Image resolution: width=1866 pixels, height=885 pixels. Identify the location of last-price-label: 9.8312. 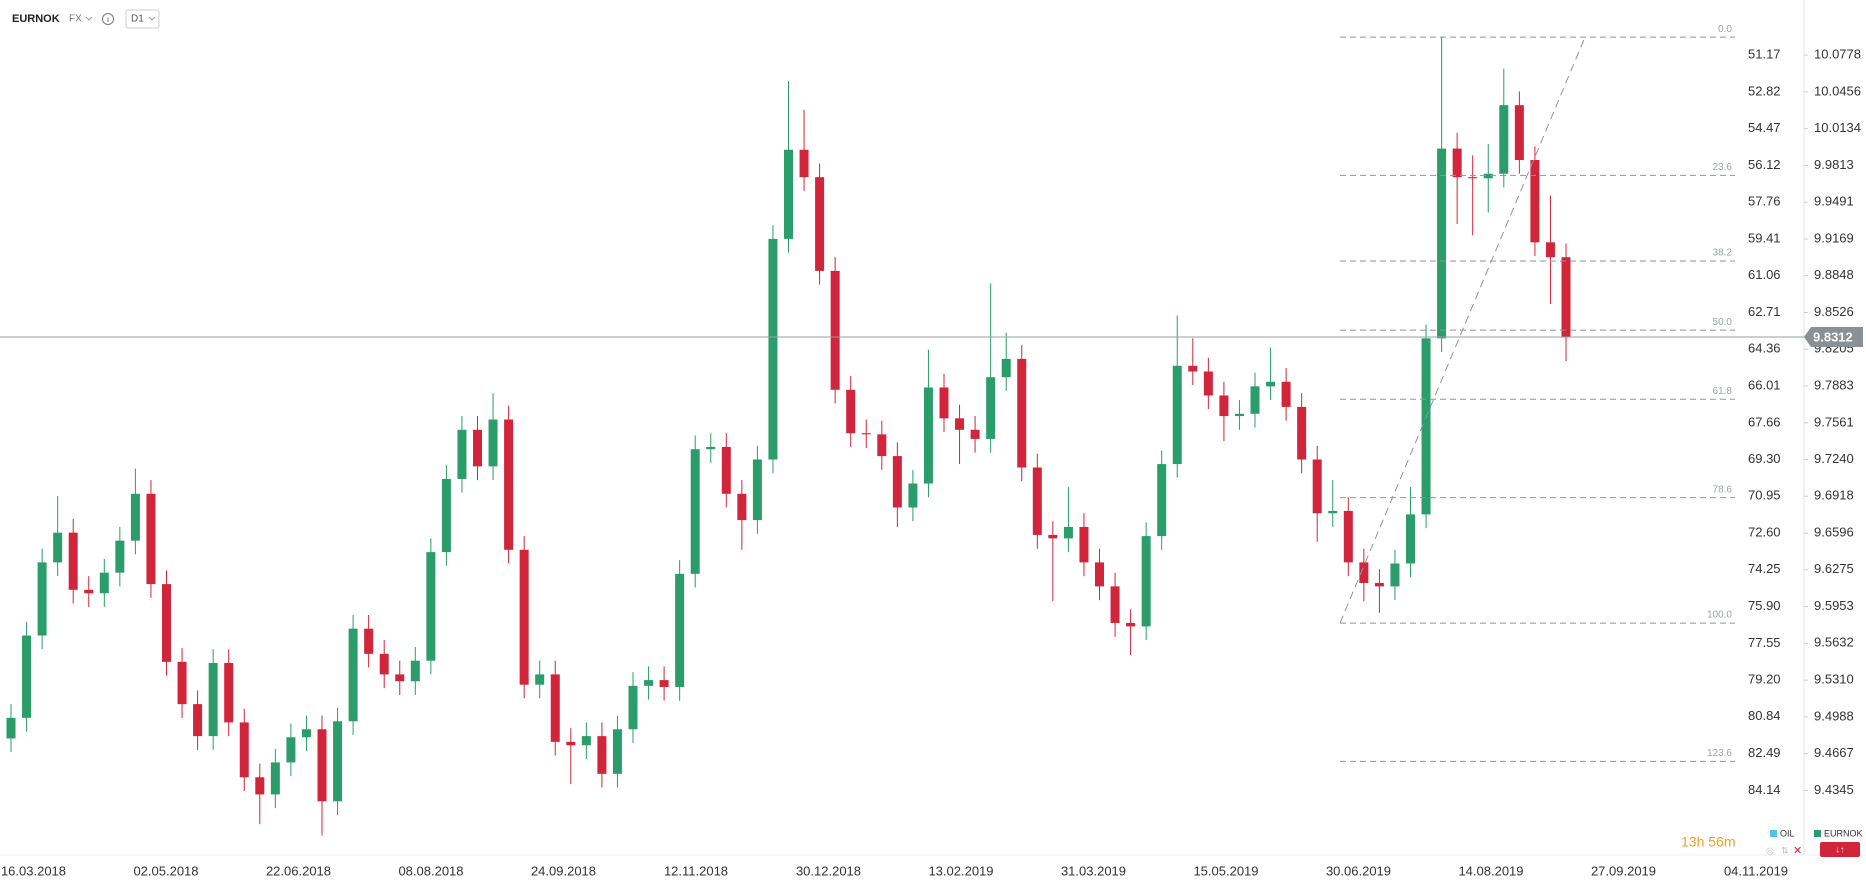
(1833, 336).